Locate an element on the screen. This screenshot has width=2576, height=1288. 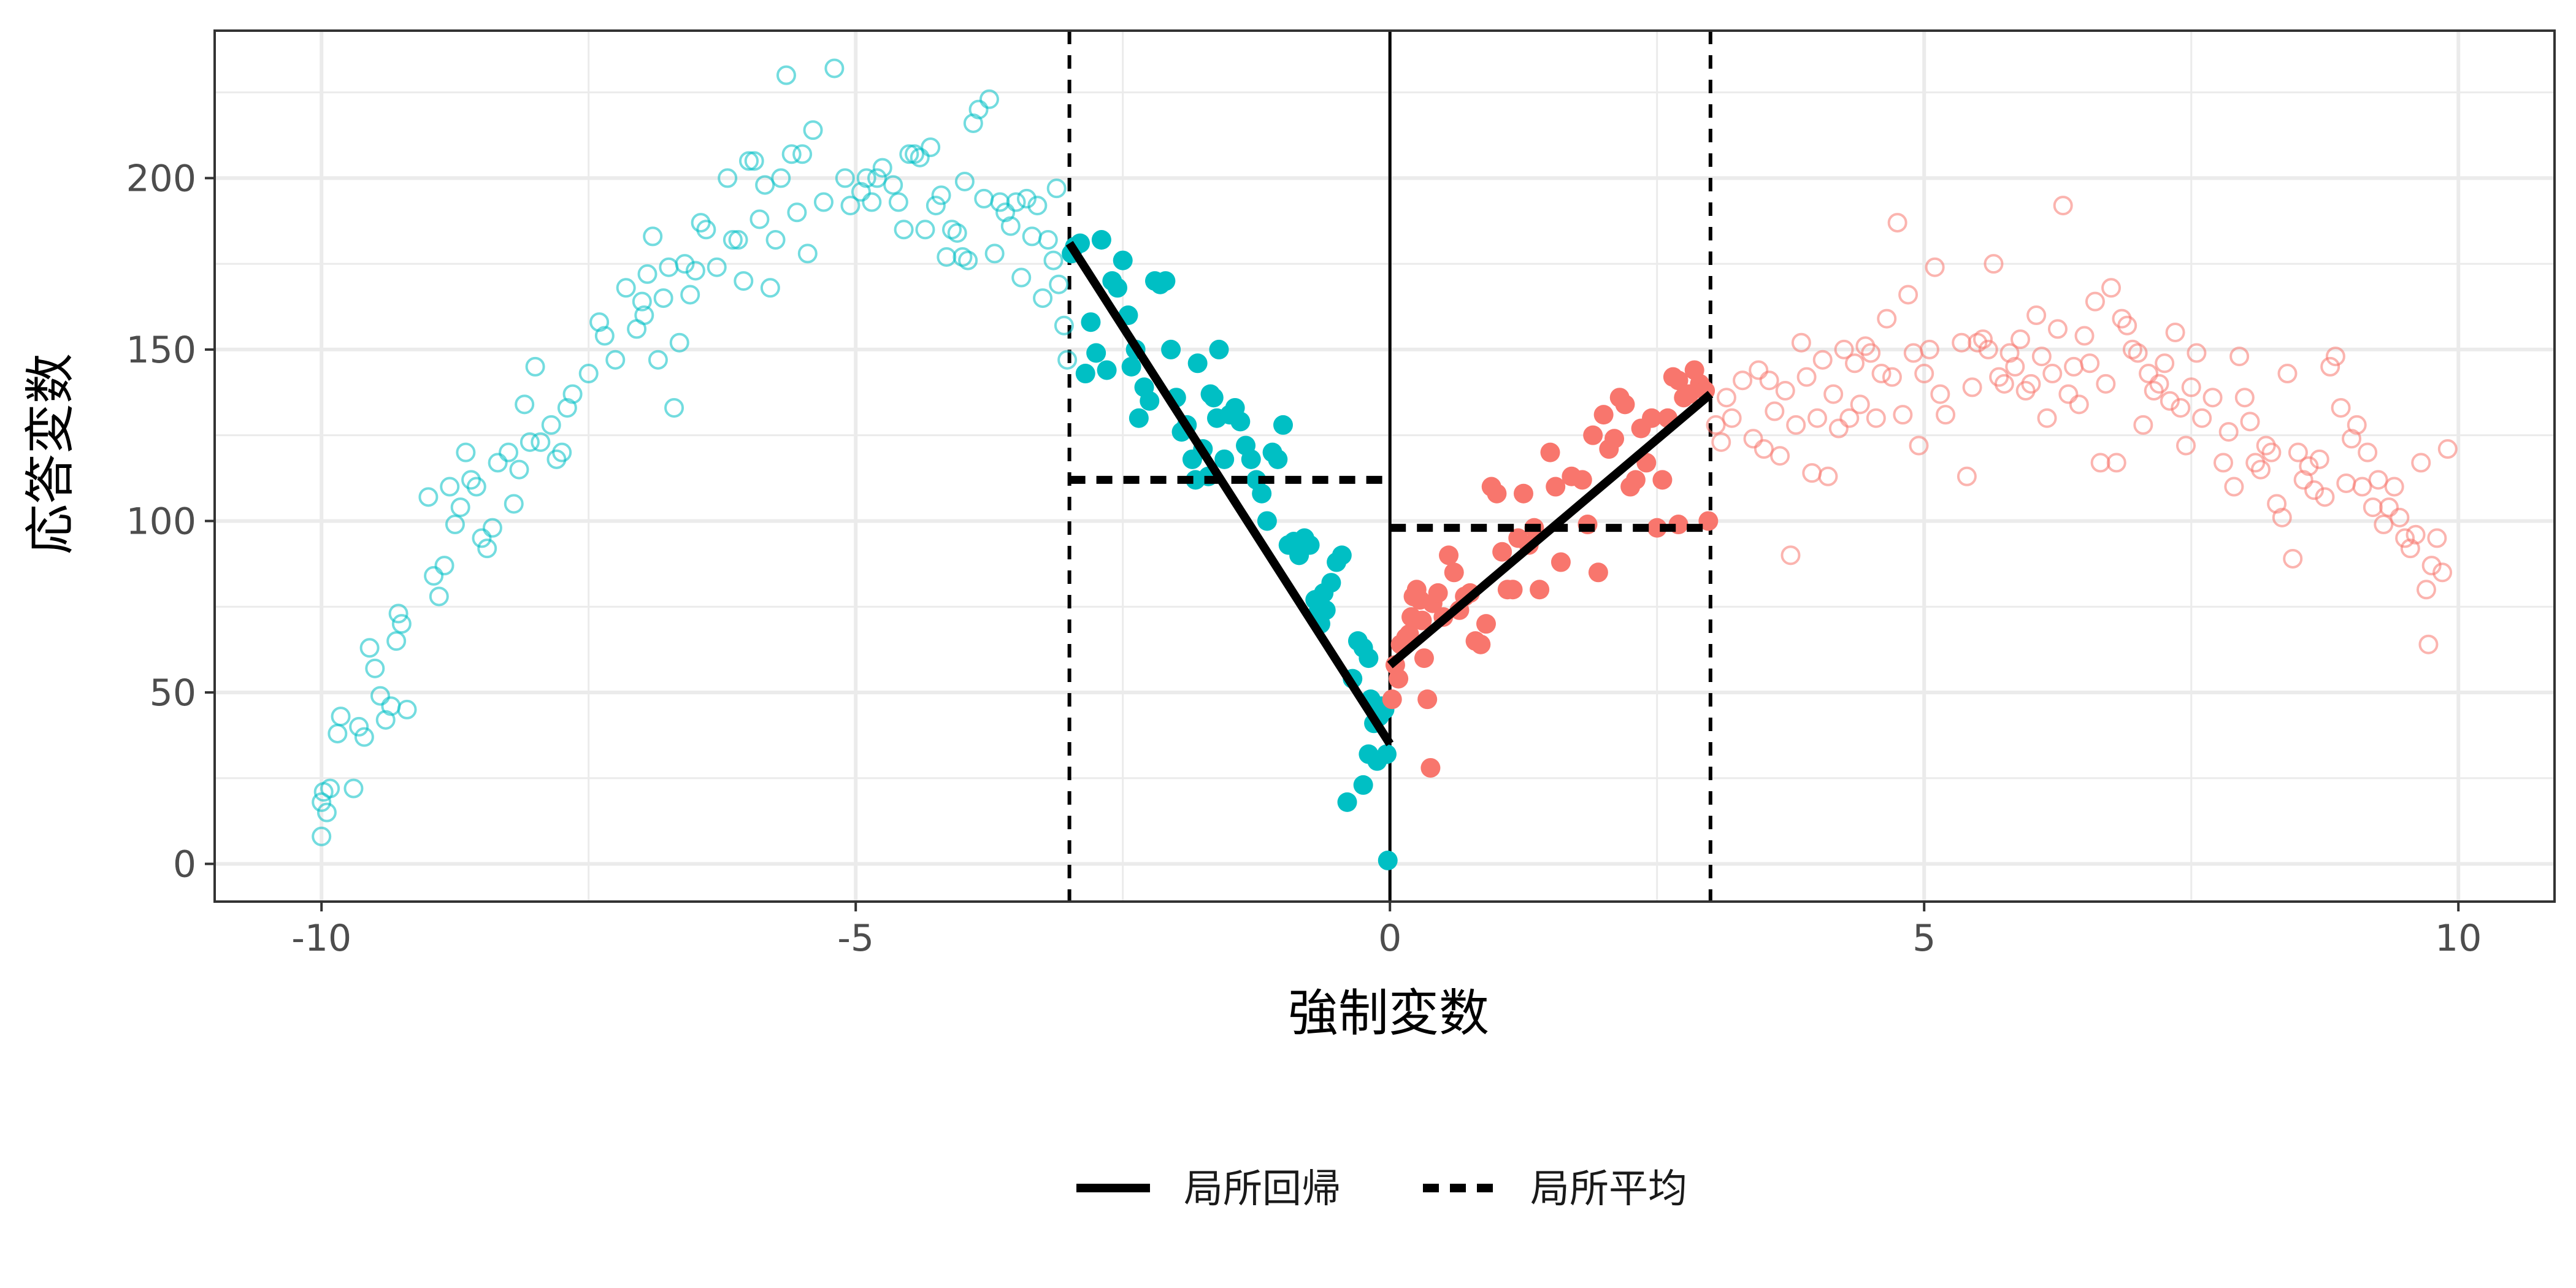
y-tick-label: 150 is located at coordinates (161, 350).